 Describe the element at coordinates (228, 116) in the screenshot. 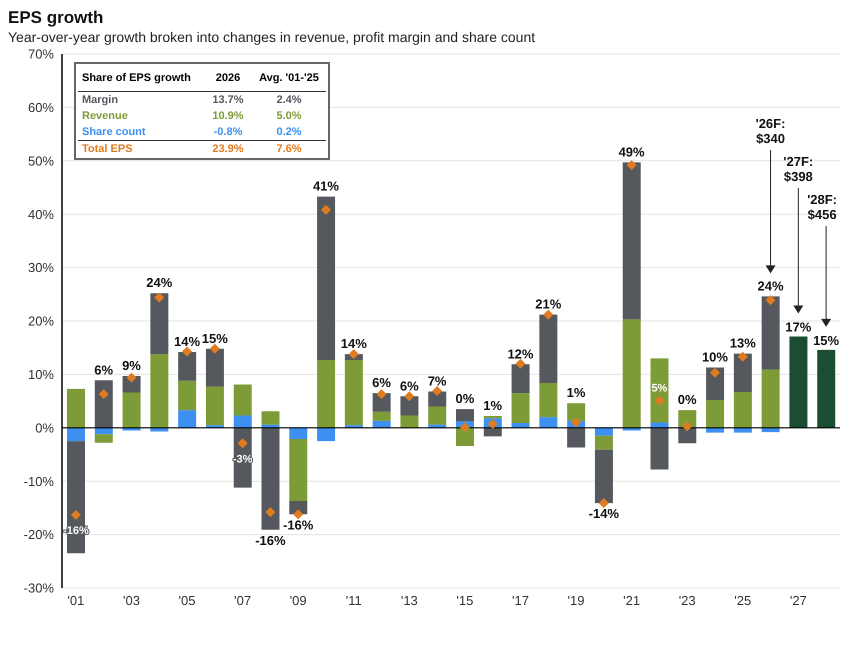

I see `annotation: 10.9%` at that location.